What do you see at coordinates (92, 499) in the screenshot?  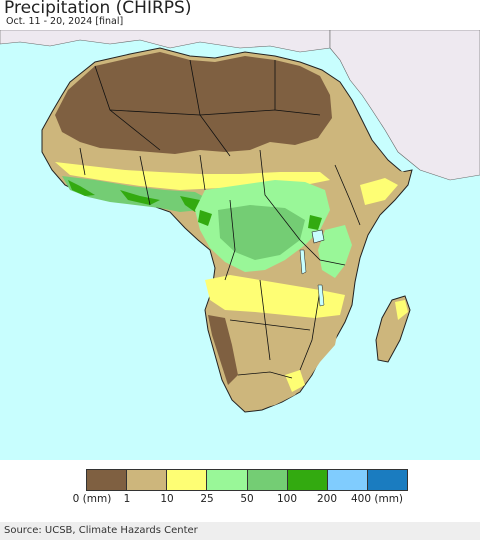 I see `legend-tick: 0 (mm)` at bounding box center [92, 499].